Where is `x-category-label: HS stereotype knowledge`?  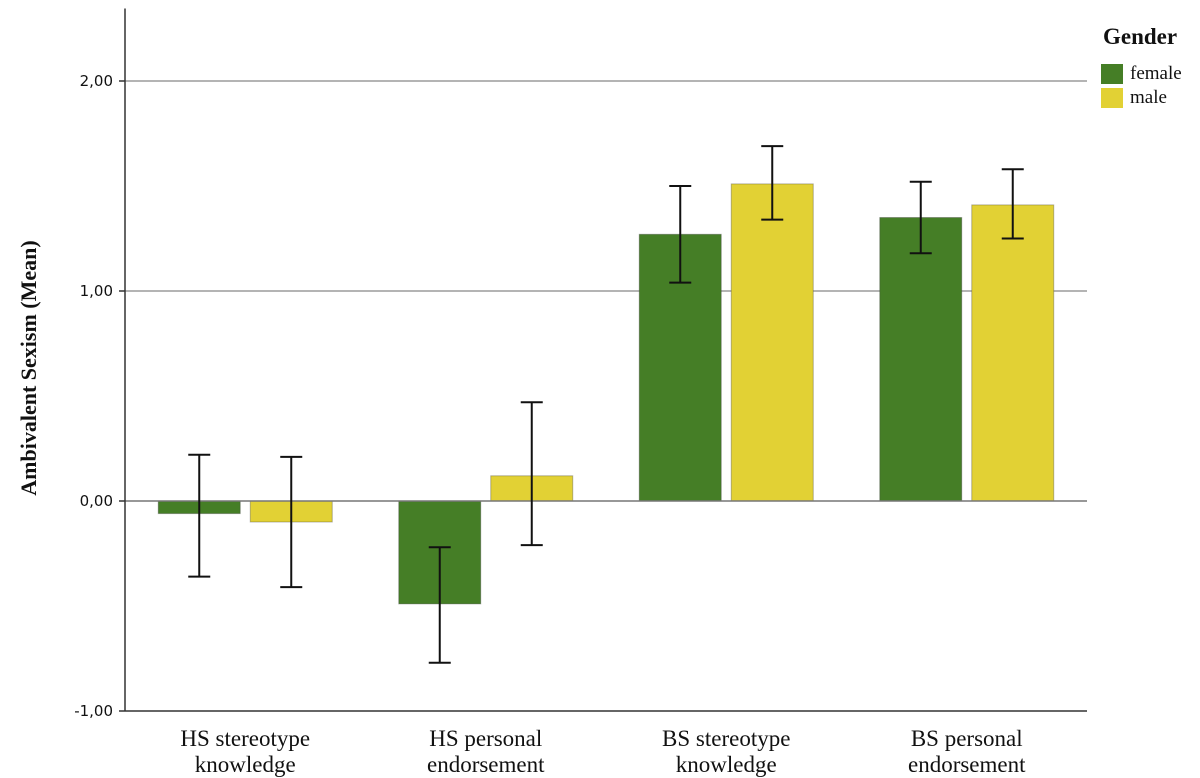 x-category-label: HS stereotype knowledge is located at coordinates (245, 751).